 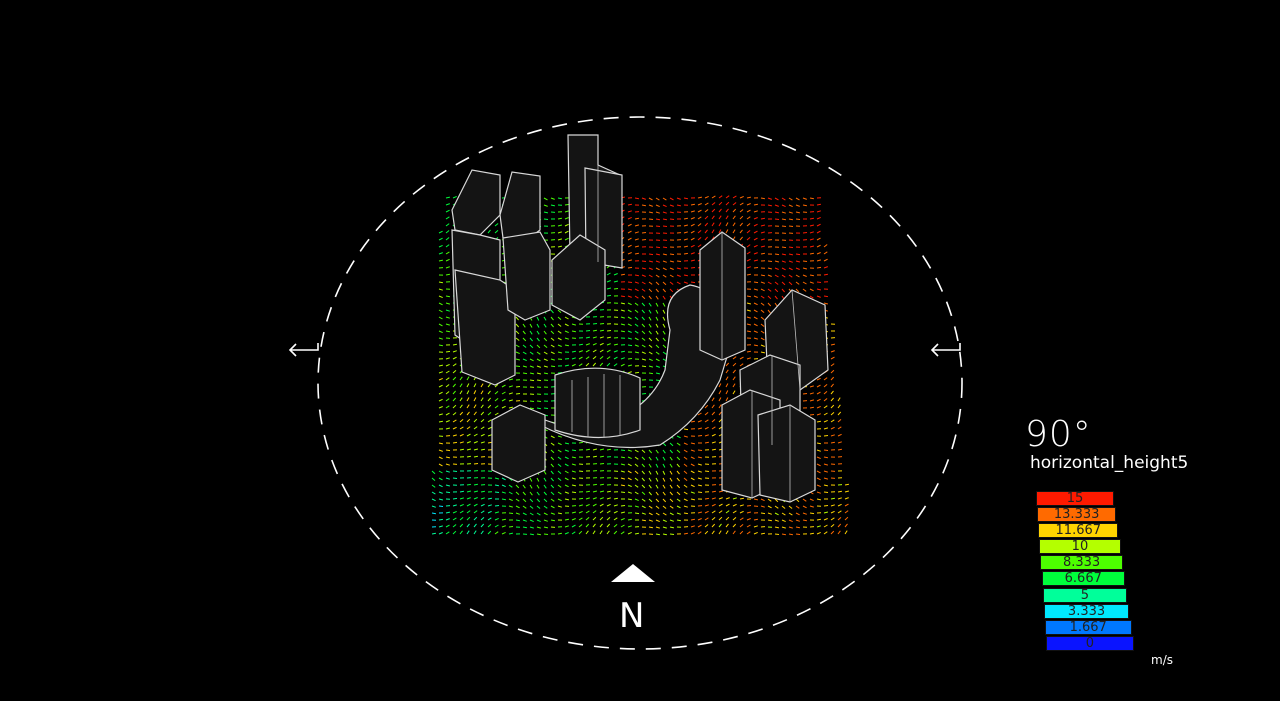 What do you see at coordinates (303, 350) in the screenshot?
I see `rotate-left-icon` at bounding box center [303, 350].